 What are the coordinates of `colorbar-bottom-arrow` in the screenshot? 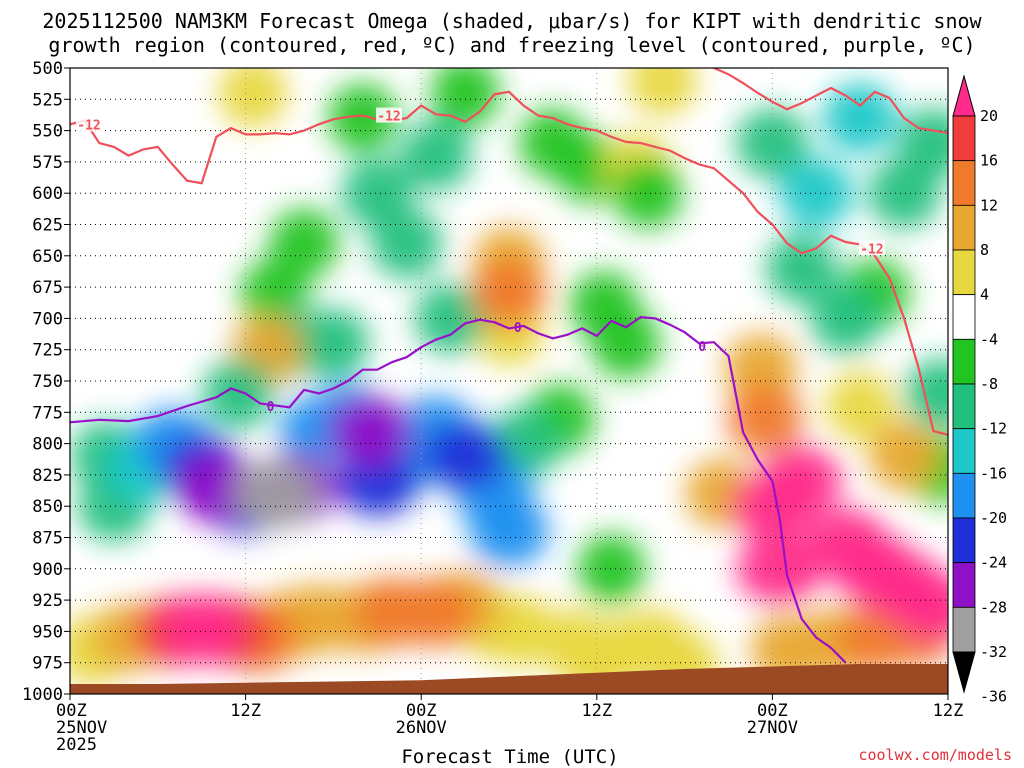 It's located at (964, 672).